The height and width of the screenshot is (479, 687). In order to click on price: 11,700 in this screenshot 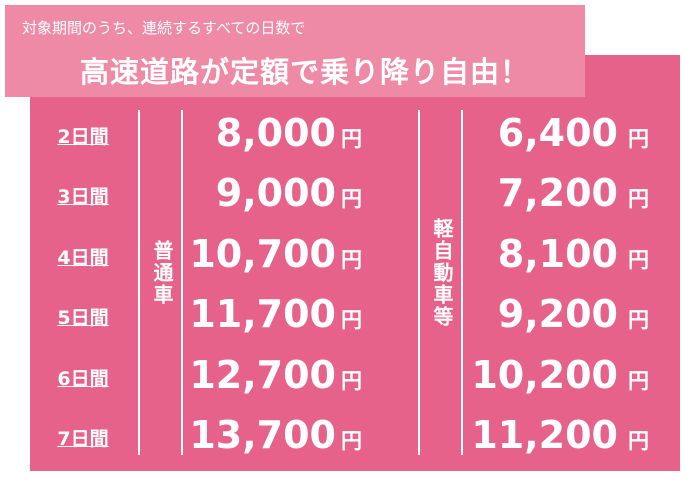, I will do `click(262, 314)`.